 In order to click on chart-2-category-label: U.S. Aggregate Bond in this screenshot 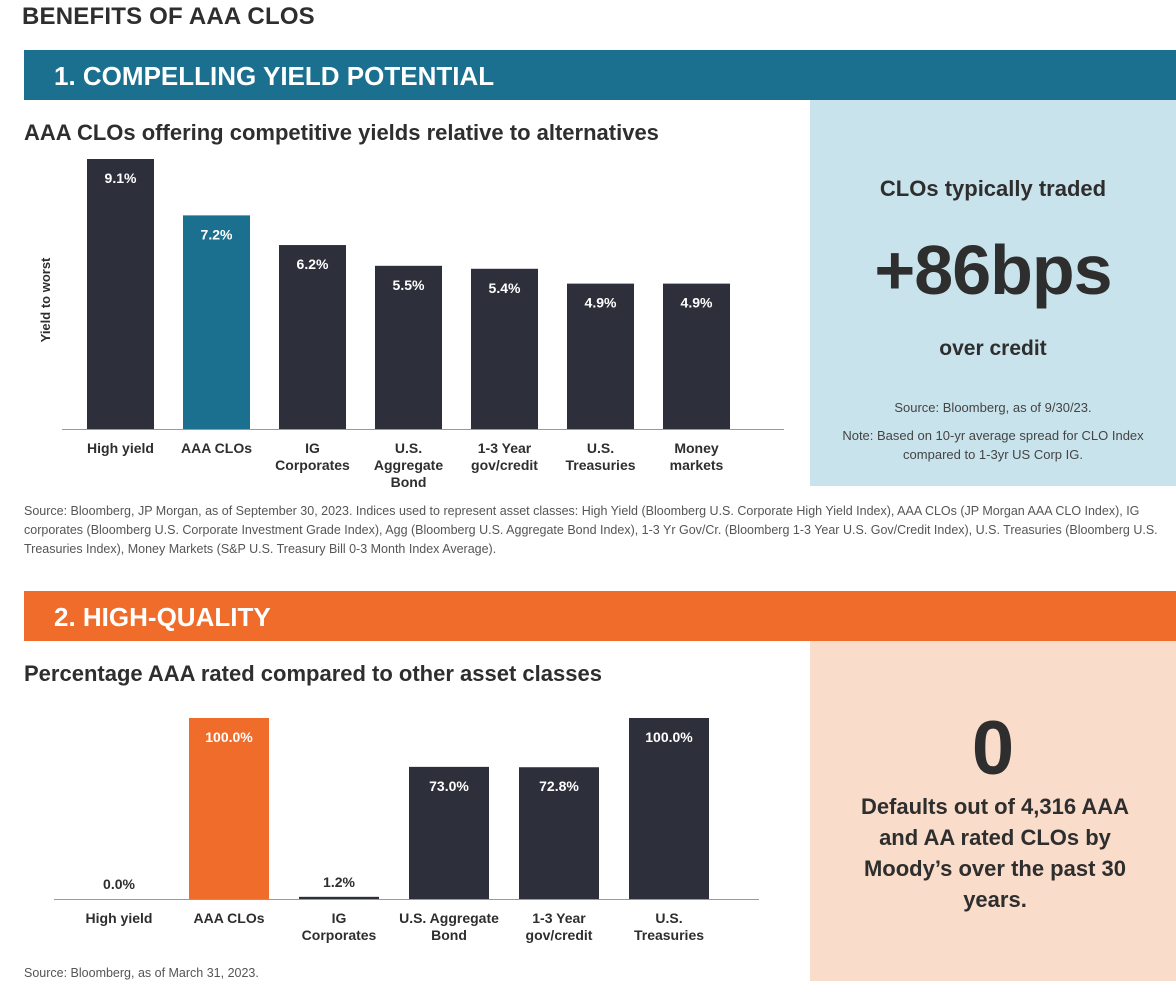, I will do `click(449, 926)`.